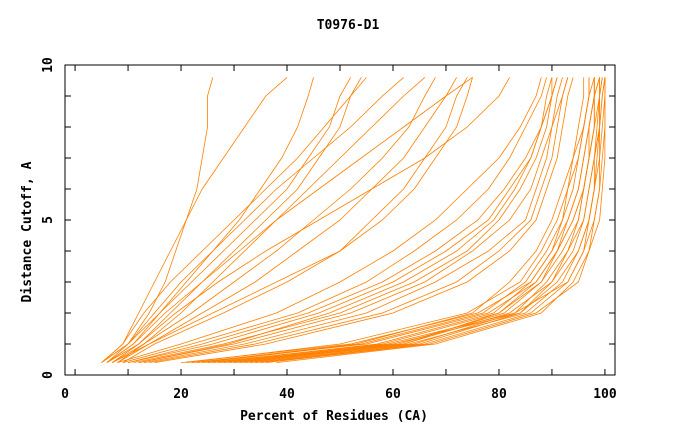 This screenshot has height=440, width=680. I want to click on y-axis-label: Distance Cutoff, A, so click(27, 231).